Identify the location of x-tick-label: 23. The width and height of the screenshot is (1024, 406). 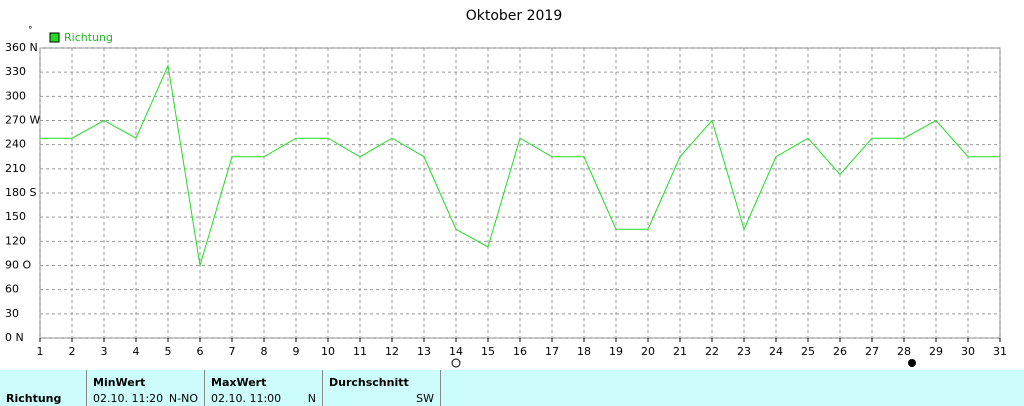
(744, 351).